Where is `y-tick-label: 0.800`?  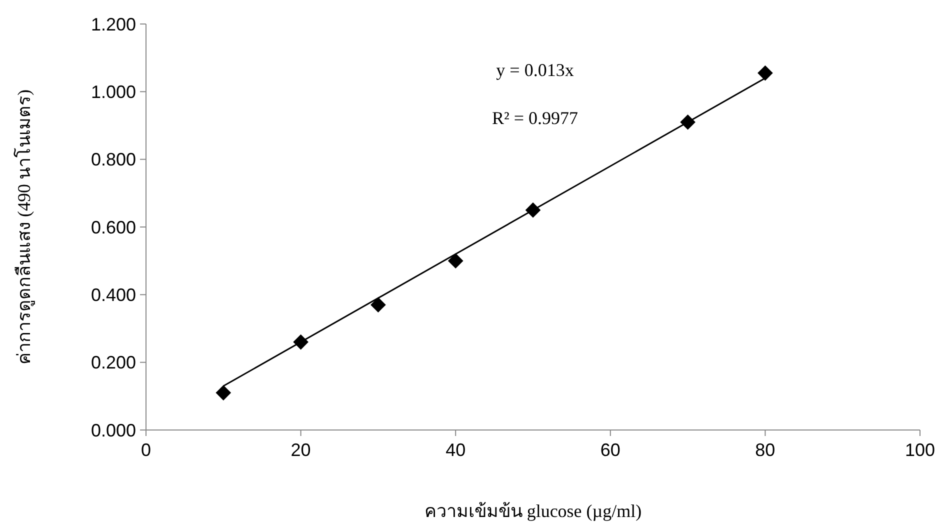 y-tick-label: 0.800 is located at coordinates (113, 160).